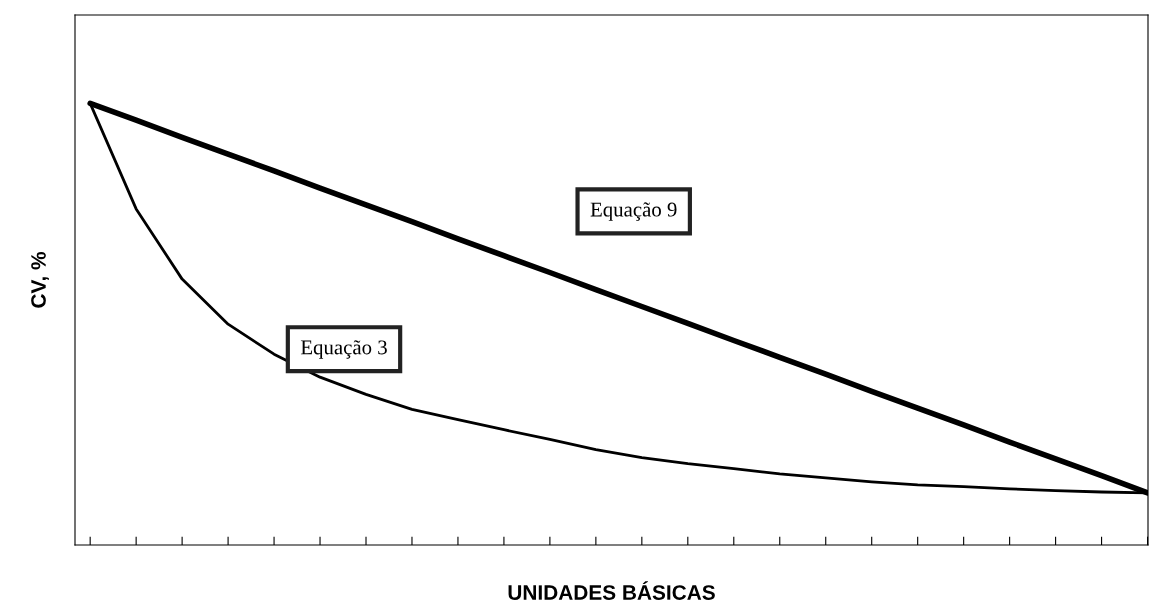  What do you see at coordinates (611, 590) in the screenshot?
I see `x-axis-title: UNIDADES BÁSICAS` at bounding box center [611, 590].